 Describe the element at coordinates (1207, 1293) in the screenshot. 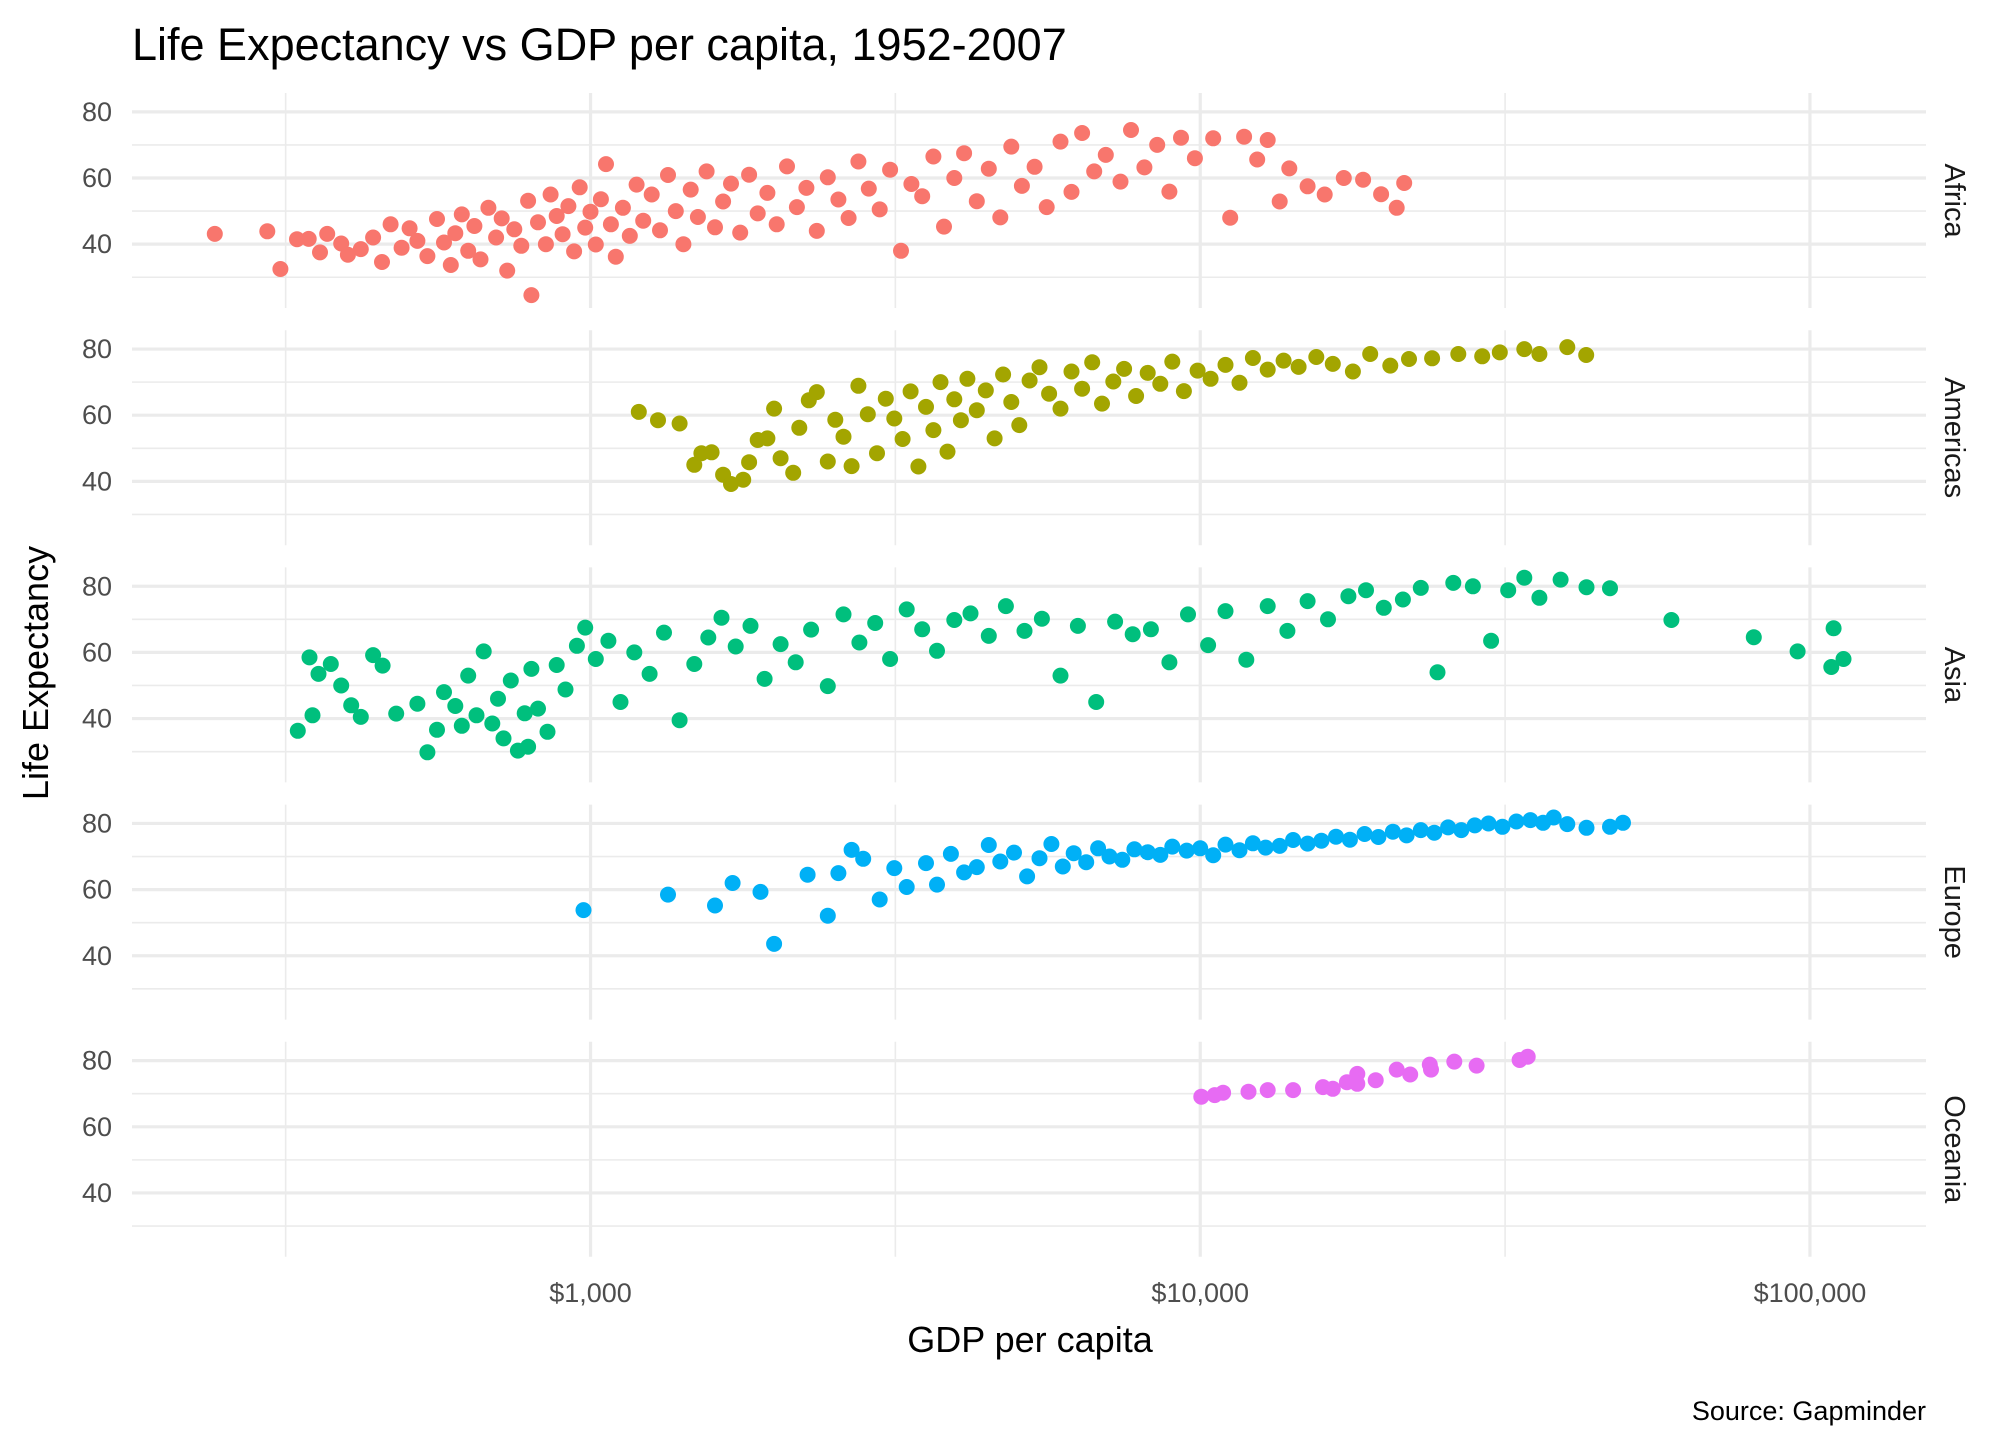

I see `x-axis: $1,000 $10,000 $100,000` at that location.